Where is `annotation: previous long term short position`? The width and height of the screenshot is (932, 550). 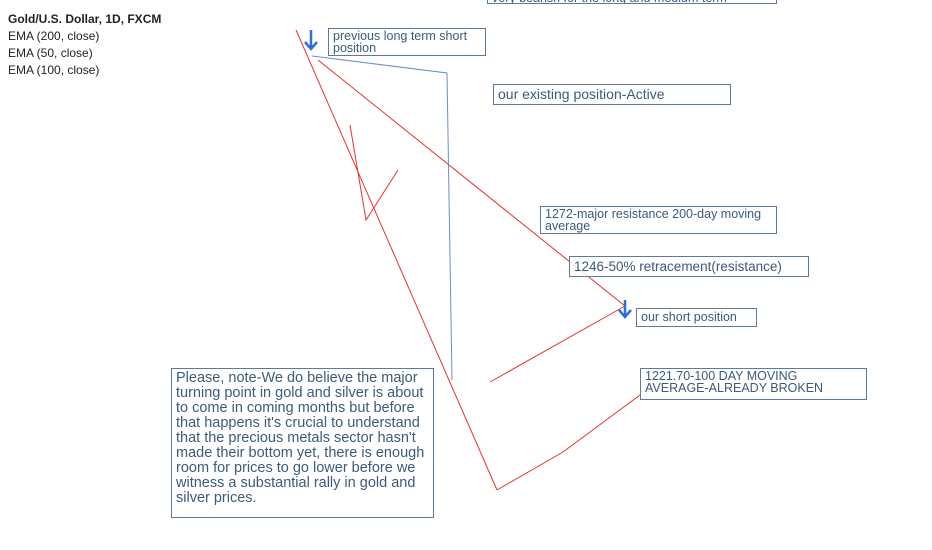 annotation: previous long term short position is located at coordinates (407, 42).